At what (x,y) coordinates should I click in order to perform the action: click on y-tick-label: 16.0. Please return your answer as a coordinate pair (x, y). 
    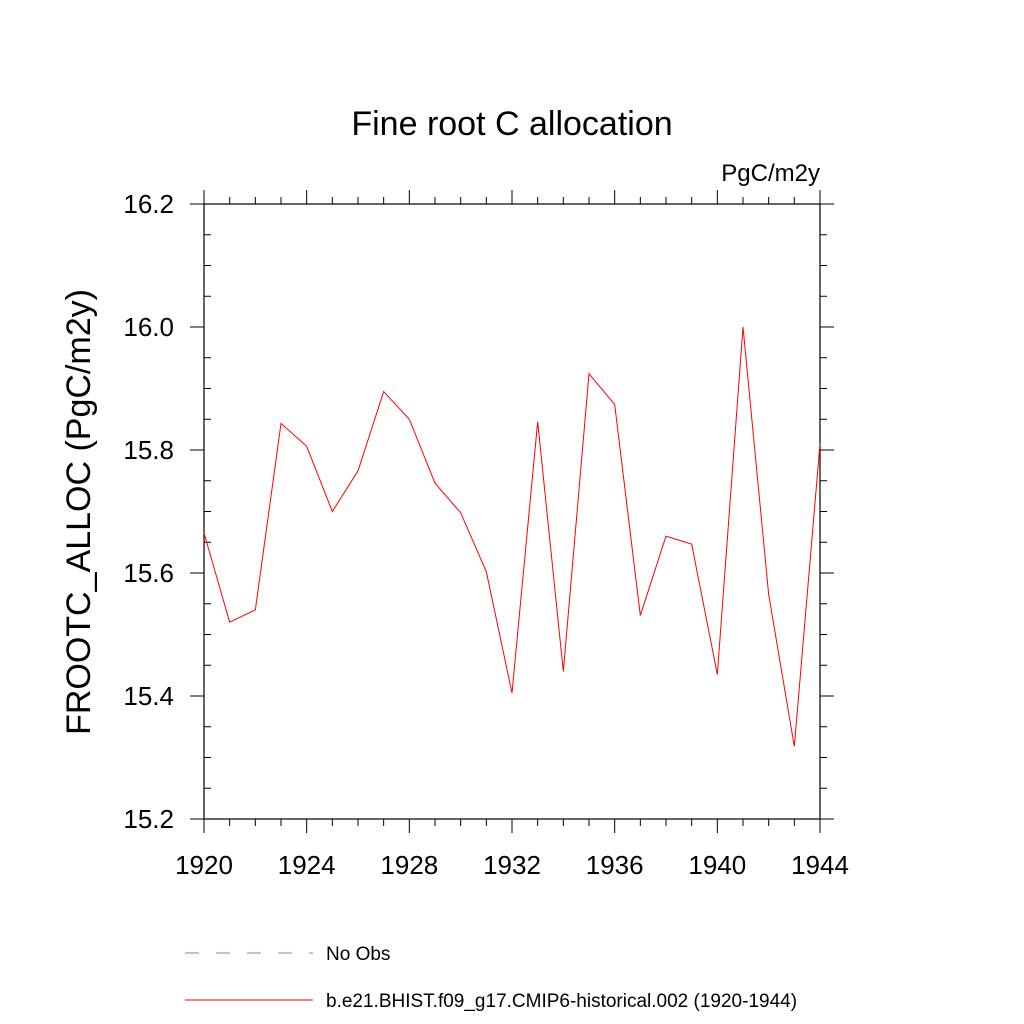
    Looking at the image, I should click on (148, 327).